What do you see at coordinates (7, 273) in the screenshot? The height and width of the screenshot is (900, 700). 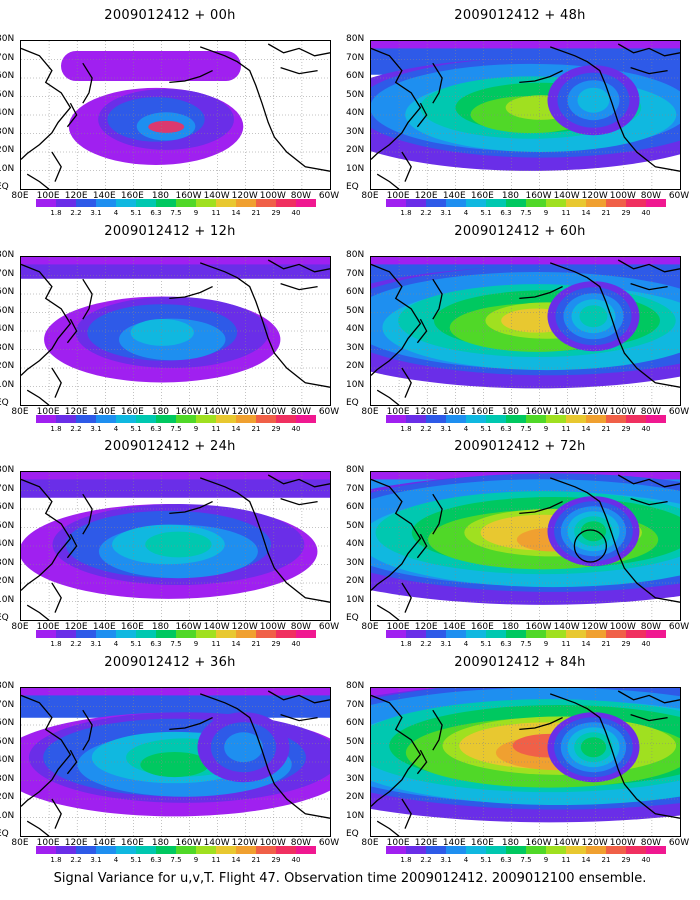 I see `y-tick-label: 70N` at bounding box center [7, 273].